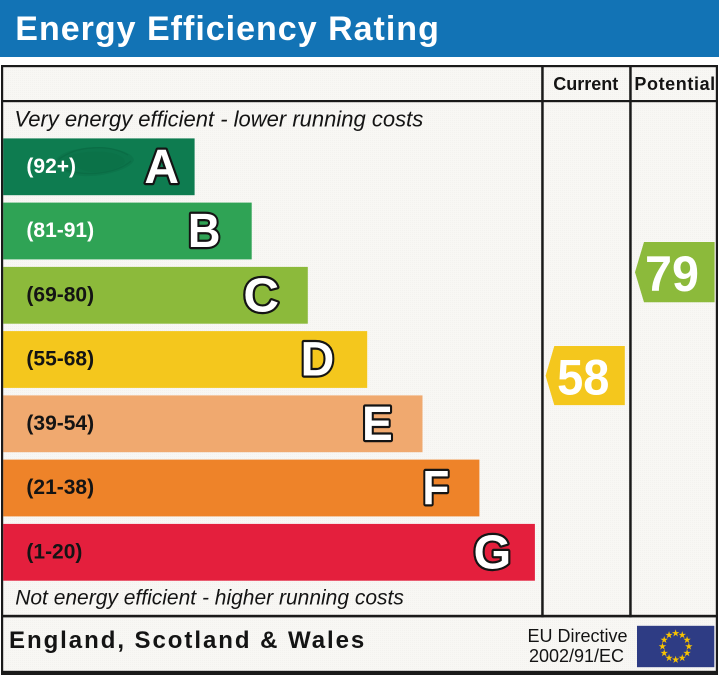  I want to click on svg-text: (55-68), so click(60, 359).